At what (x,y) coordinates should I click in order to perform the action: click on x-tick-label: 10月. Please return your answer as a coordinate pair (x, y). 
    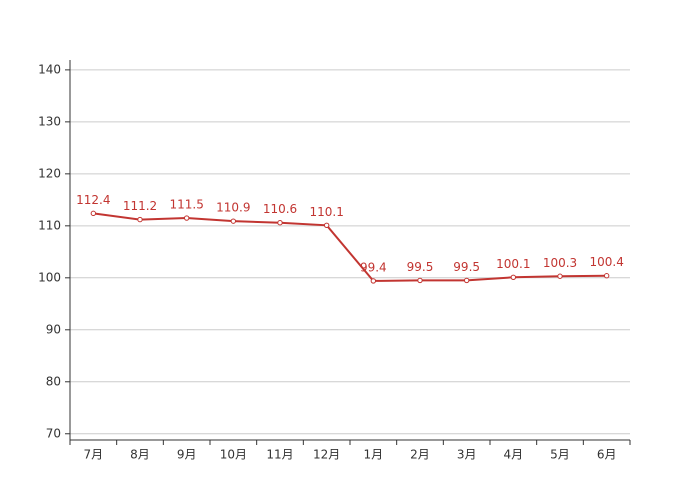
    Looking at the image, I should click on (233, 455).